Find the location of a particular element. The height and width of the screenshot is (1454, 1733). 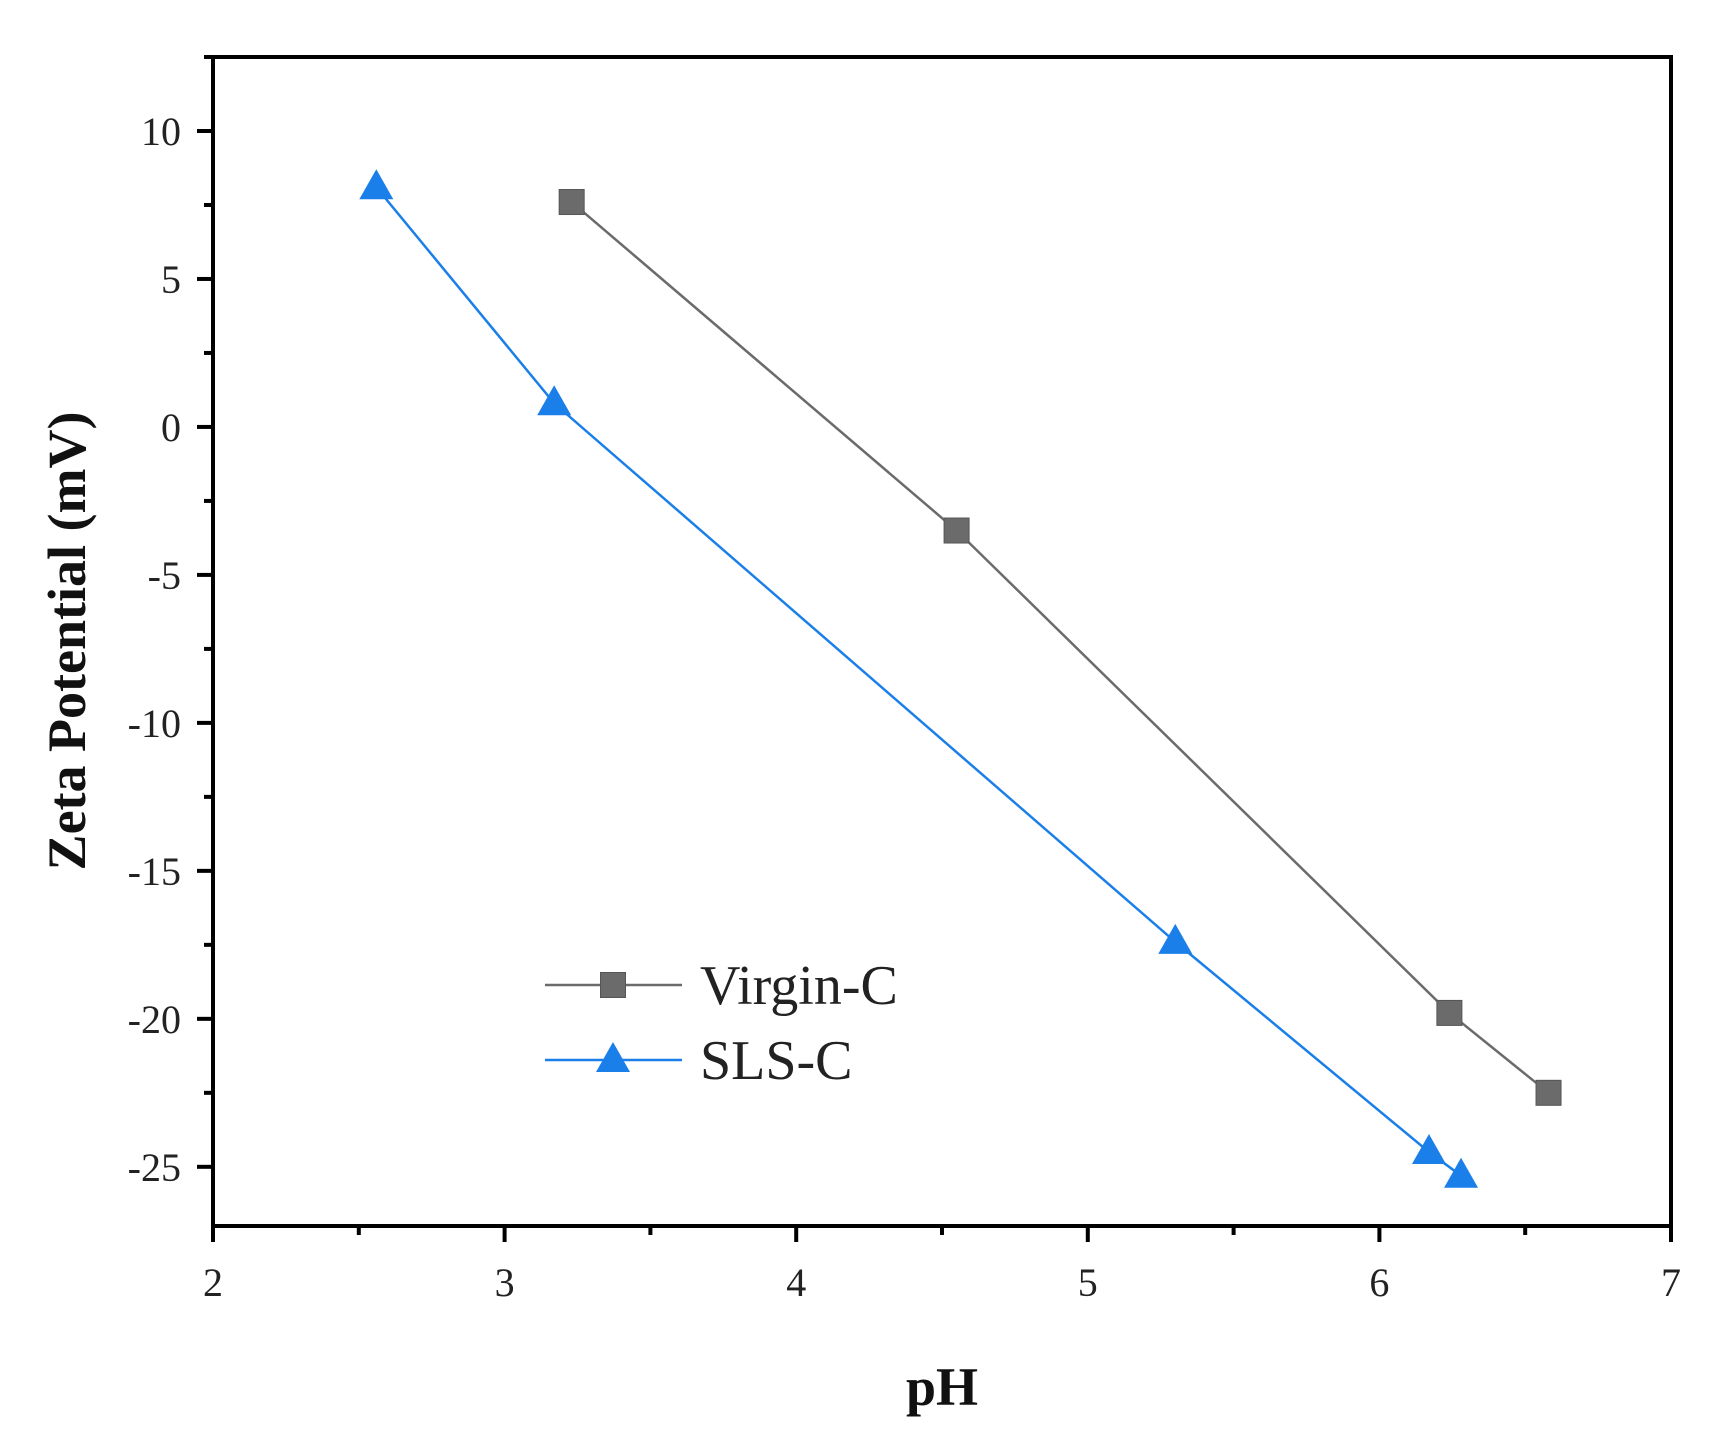

y-tick-label: 0 is located at coordinates (171, 427).